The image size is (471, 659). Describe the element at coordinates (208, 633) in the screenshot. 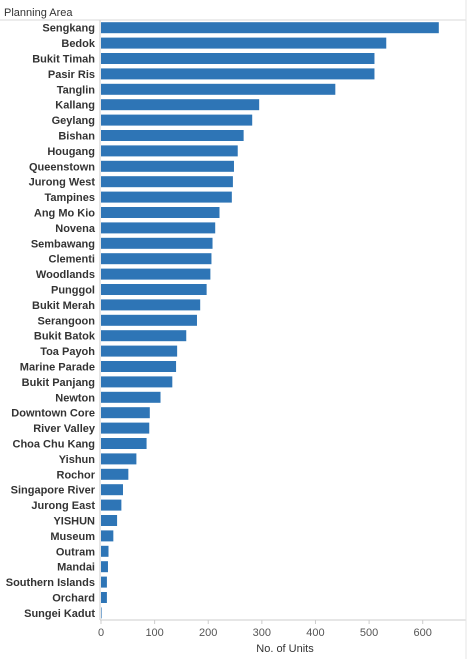

I see `tick-label: 200` at that location.